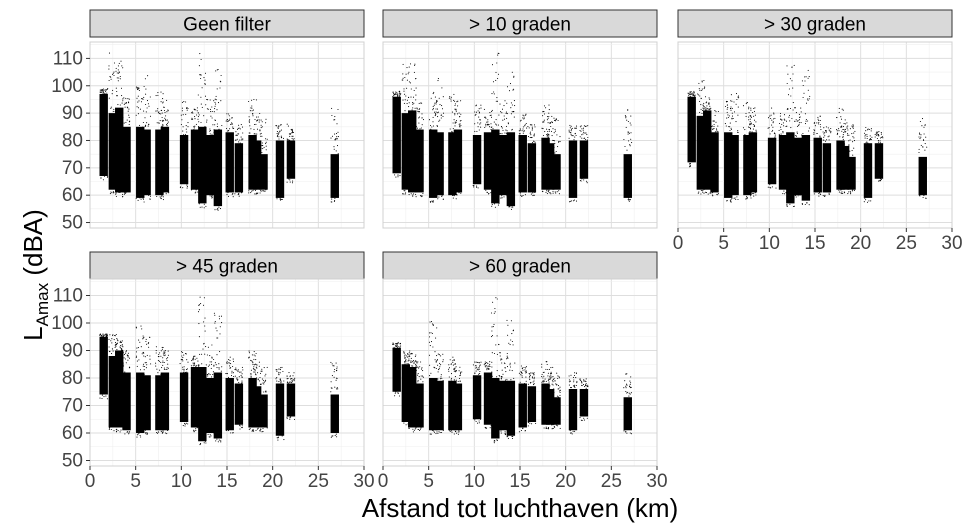 The width and height of the screenshot is (964, 523). I want to click on x-tick-label: 20, so click(272, 481).